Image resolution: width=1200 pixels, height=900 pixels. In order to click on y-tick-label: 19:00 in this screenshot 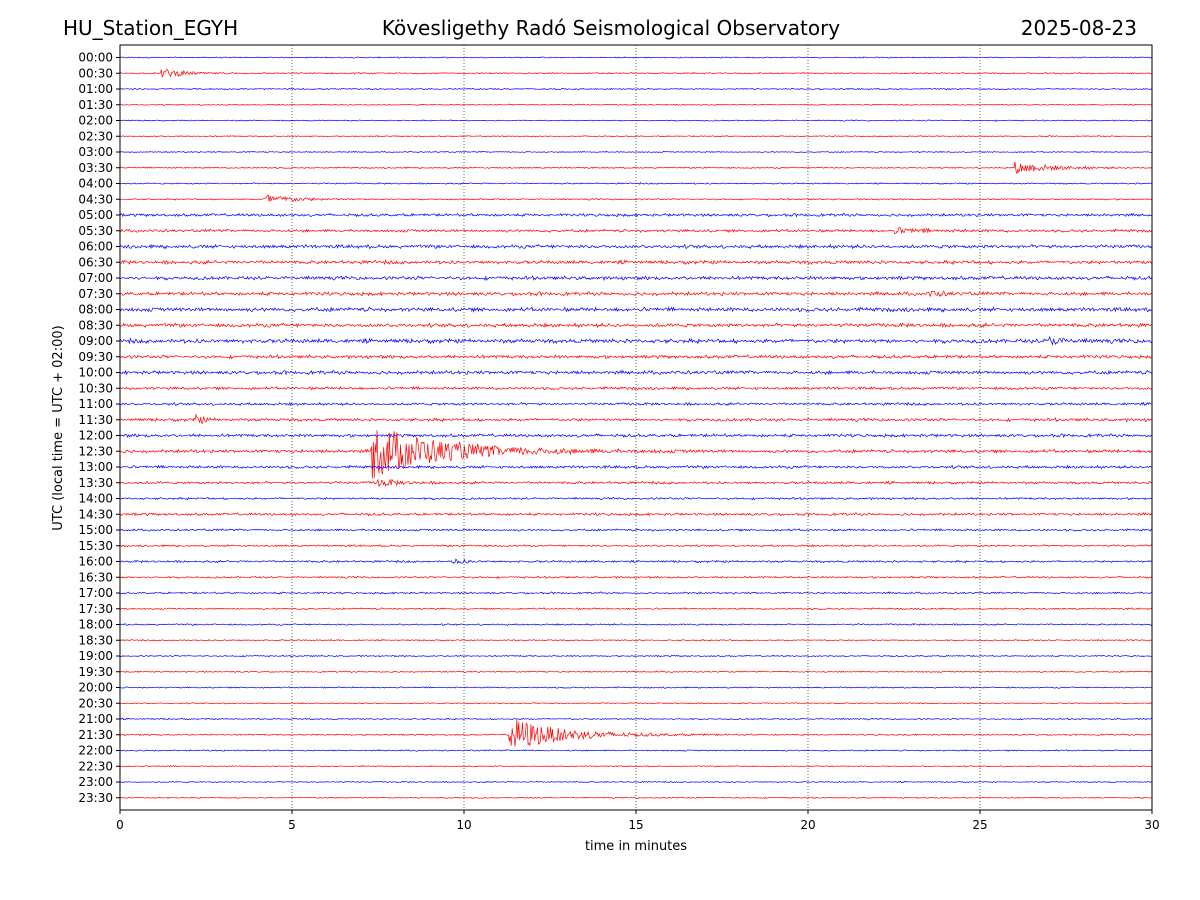, I will do `click(95, 656)`.